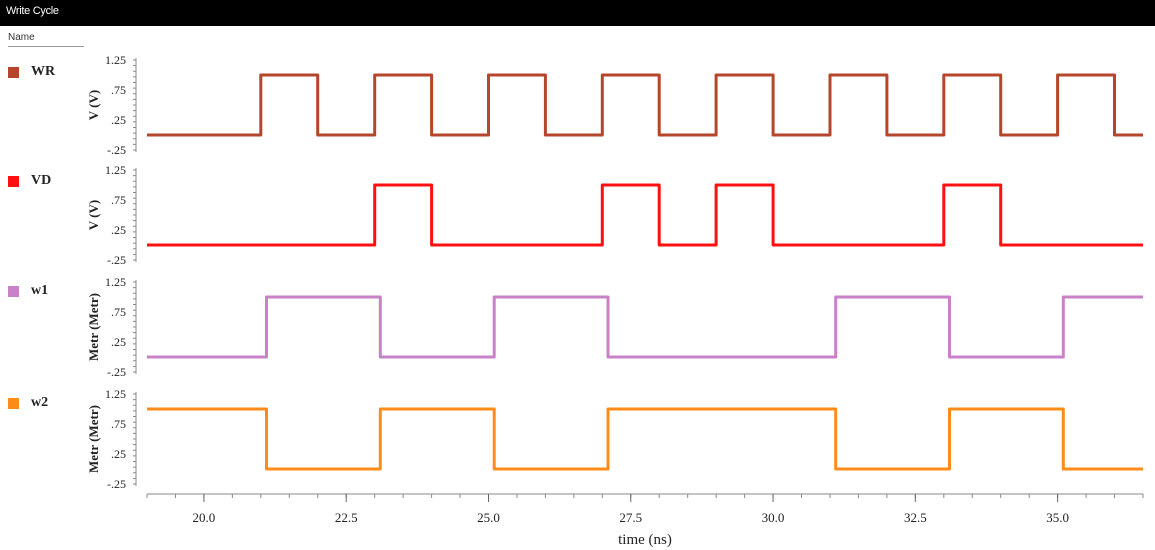 The width and height of the screenshot is (1155, 550). What do you see at coordinates (630, 517) in the screenshot?
I see `x-tick-label: 27.5` at bounding box center [630, 517].